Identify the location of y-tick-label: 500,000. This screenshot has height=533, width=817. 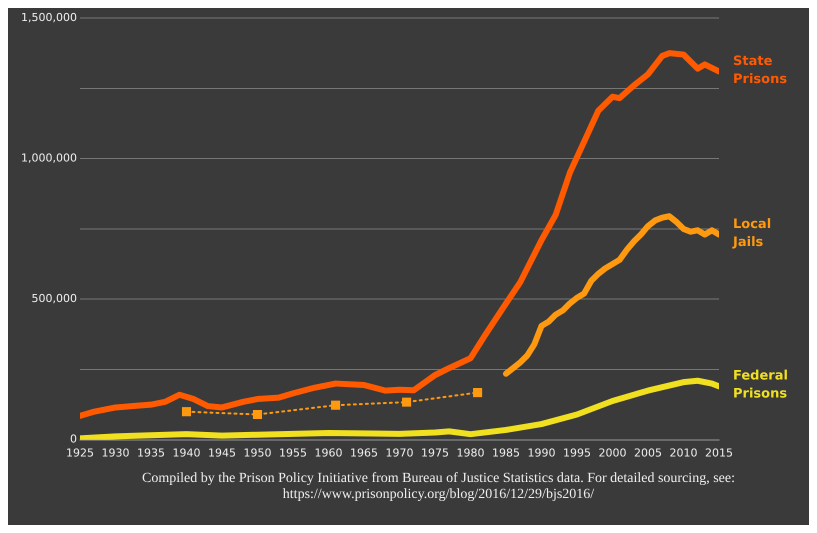
(54, 299).